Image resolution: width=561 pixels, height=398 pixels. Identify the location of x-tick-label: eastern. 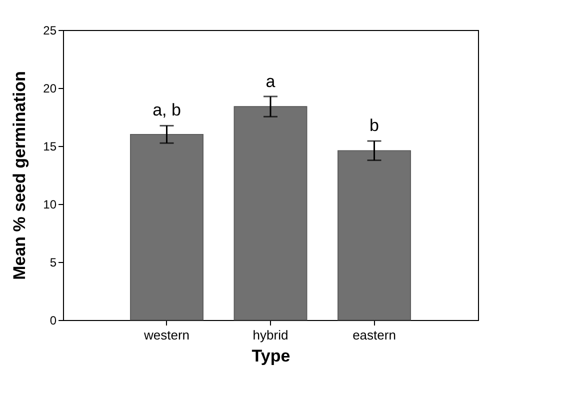
(374, 335).